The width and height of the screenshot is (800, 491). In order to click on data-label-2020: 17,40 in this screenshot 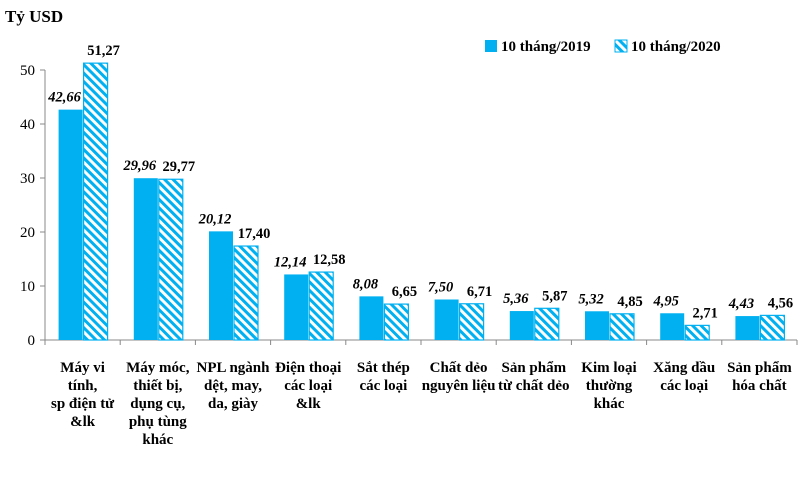, I will do `click(254, 234)`.